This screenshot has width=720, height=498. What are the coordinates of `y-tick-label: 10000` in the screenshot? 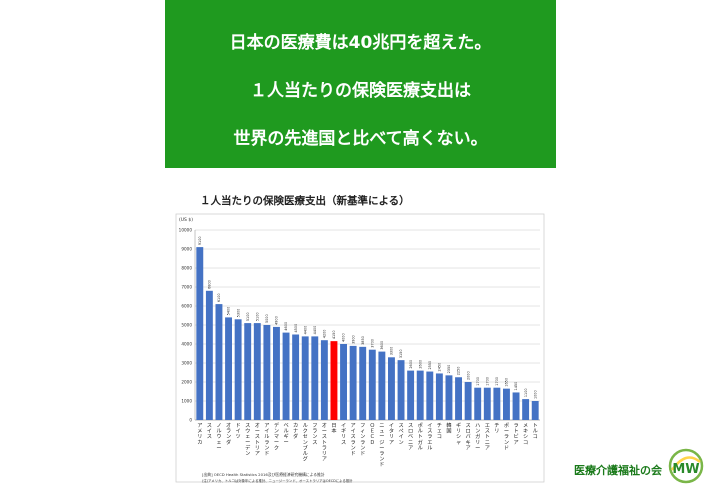 It's located at (186, 230).